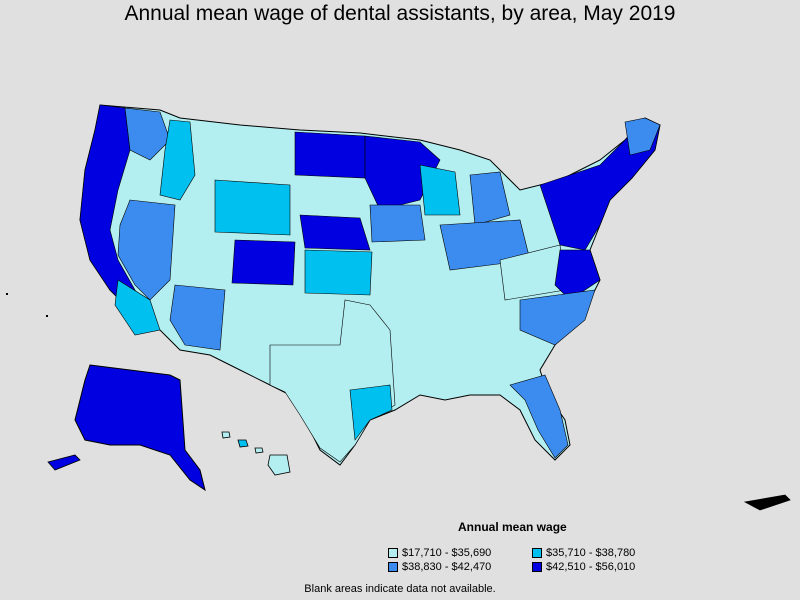 Image resolution: width=800 pixels, height=600 pixels. What do you see at coordinates (557, 317) in the screenshot?
I see `carolinas-region` at bounding box center [557, 317].